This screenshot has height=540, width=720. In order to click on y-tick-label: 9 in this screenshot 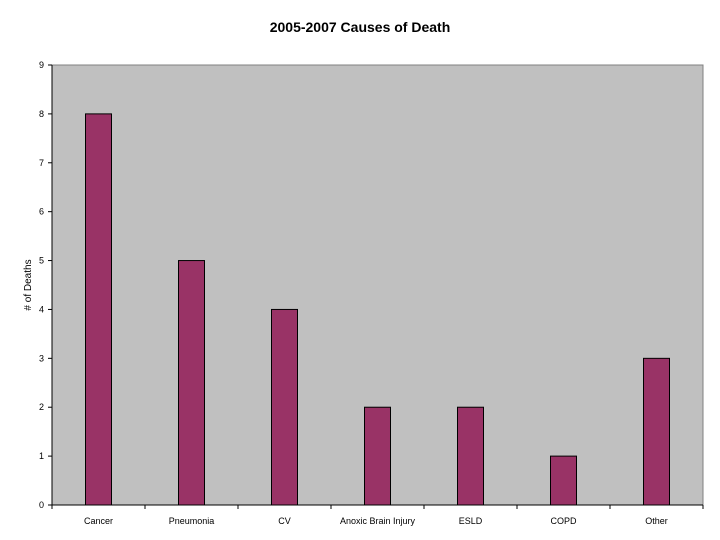, I will do `click(41, 65)`.